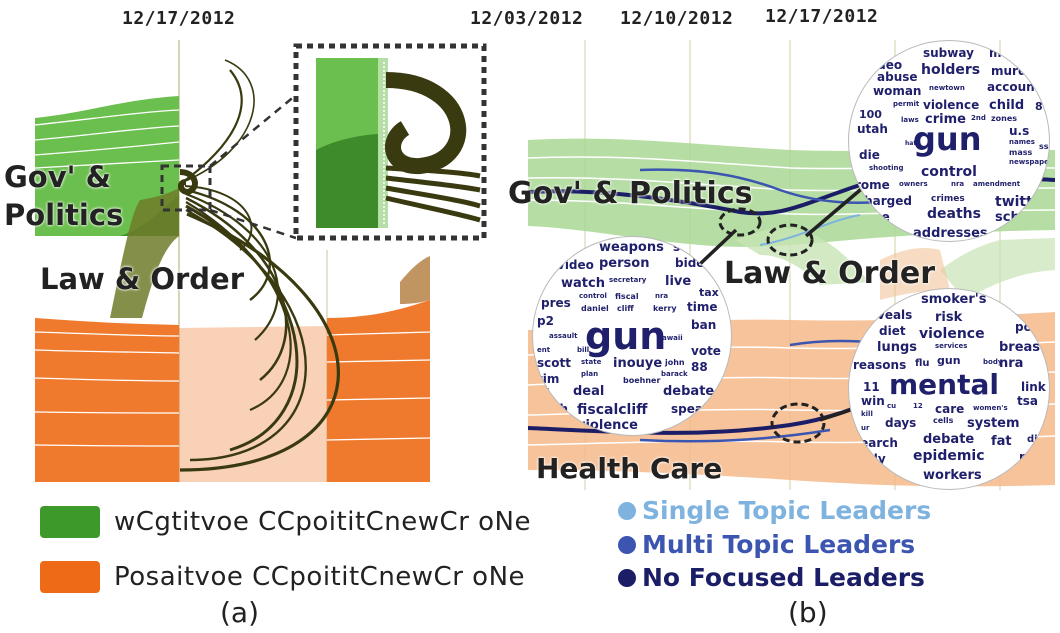 The width and height of the screenshot is (1060, 633). I want to click on cloud-word: di, so click(1032, 439).